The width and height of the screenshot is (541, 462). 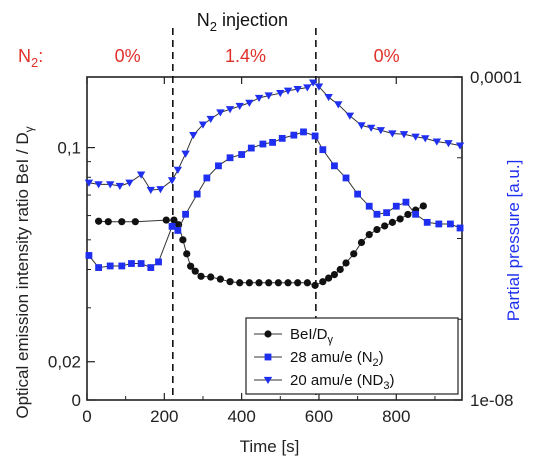 I want to click on x-tick-label: 800, so click(x=396, y=416).